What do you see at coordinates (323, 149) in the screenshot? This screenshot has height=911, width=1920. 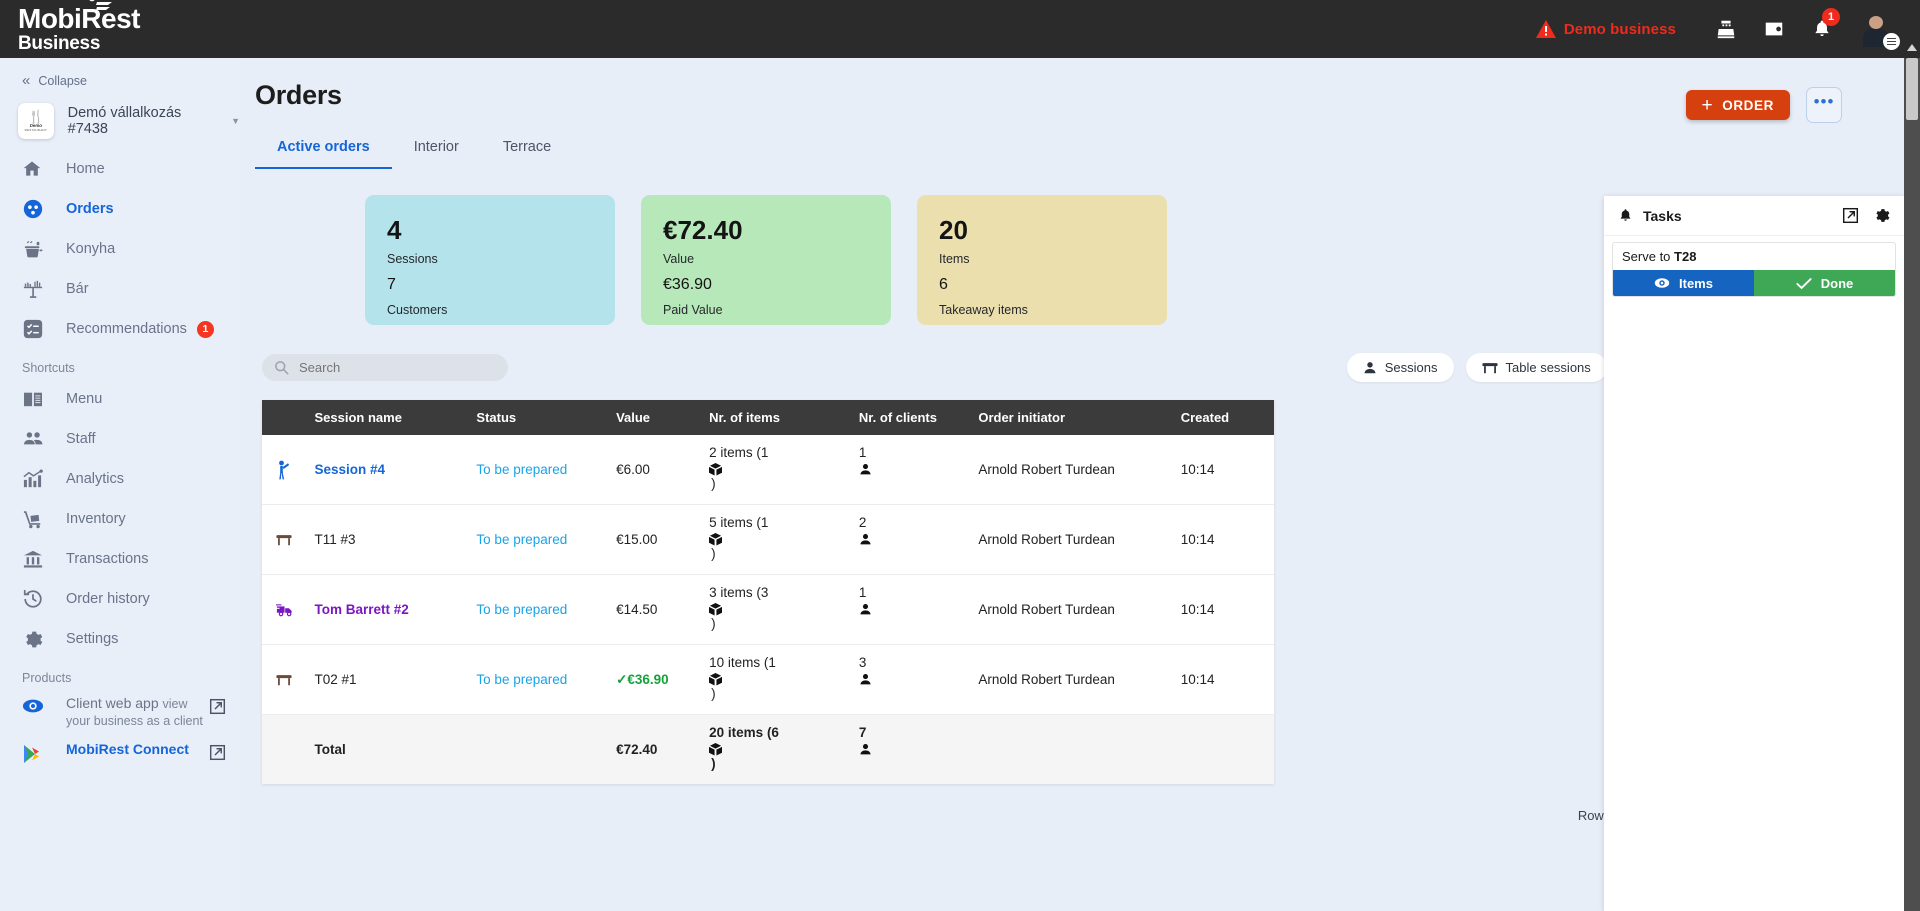 I see `tab-active-orders: Active orders` at bounding box center [323, 149].